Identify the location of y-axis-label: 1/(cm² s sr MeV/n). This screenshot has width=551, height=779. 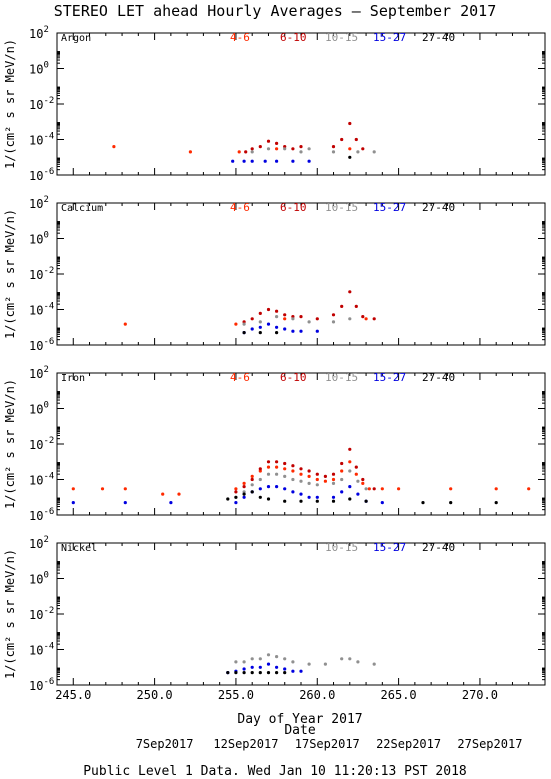
(10, 104).